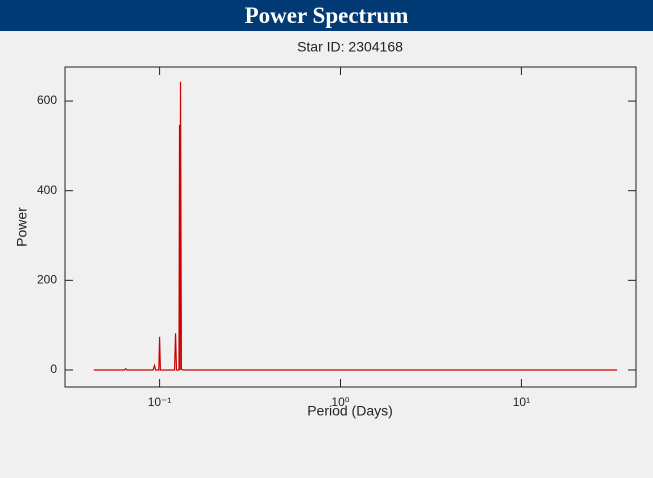 The image size is (653, 478). Describe the element at coordinates (350, 47) in the screenshot. I see `chart-title: Star ID: 2304168` at that location.